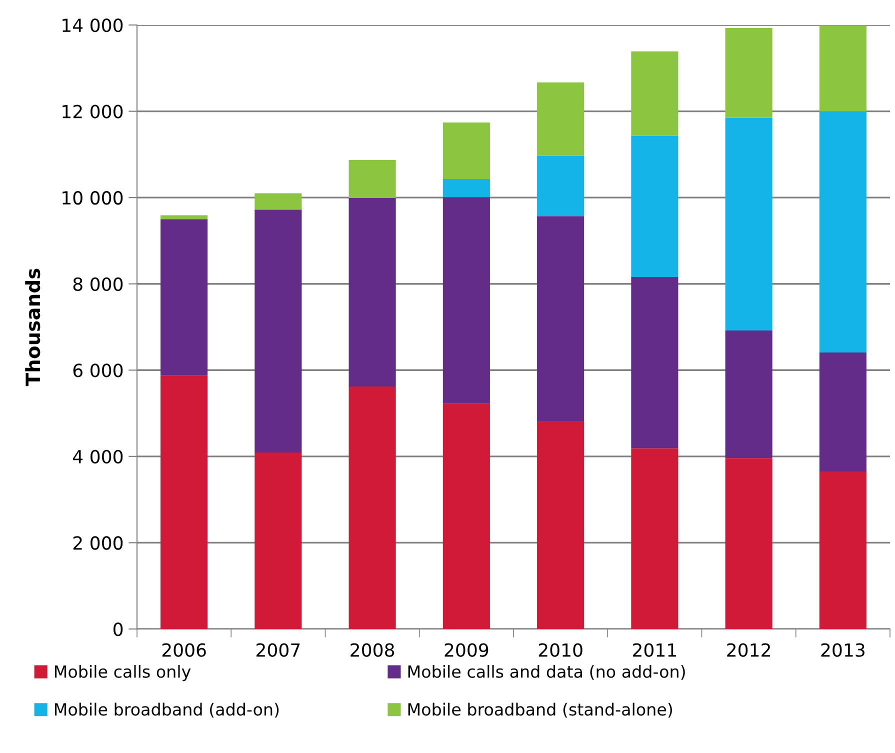 Image resolution: width=895 pixels, height=753 pixels. I want to click on x-tick-label: 2007, so click(278, 650).